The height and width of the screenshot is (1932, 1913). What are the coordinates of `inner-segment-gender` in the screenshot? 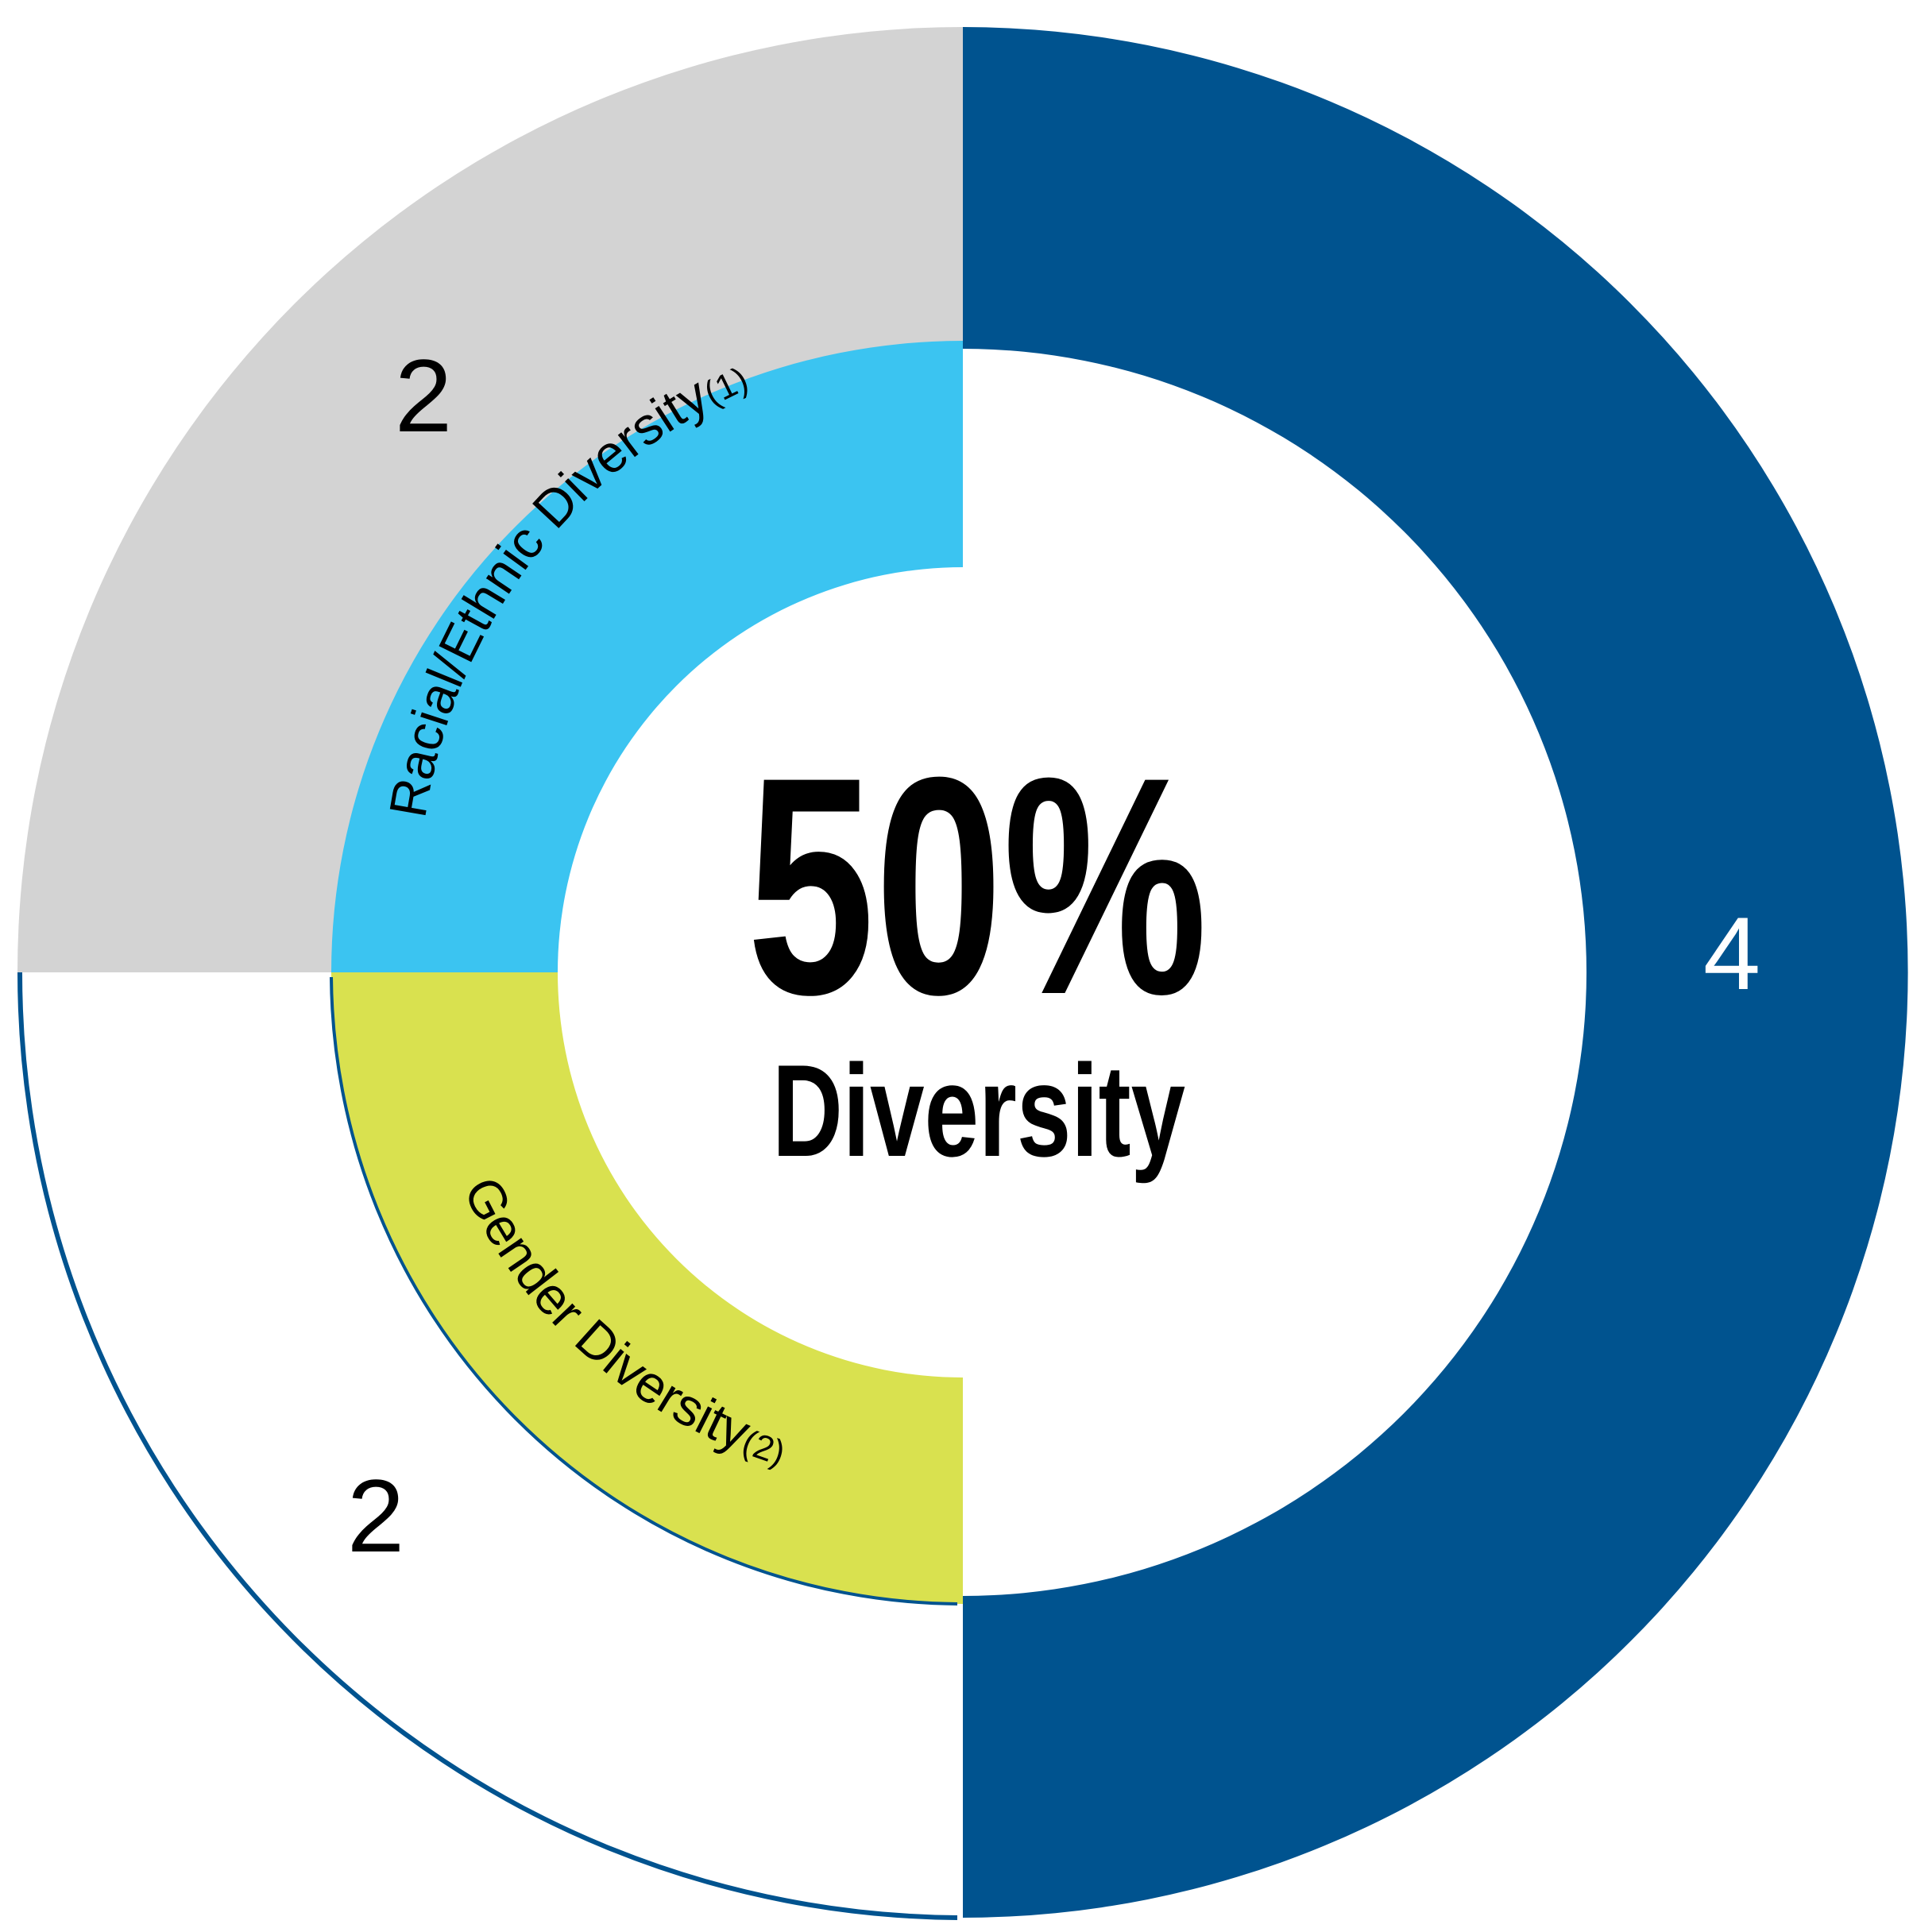 It's located at (647, 1288).